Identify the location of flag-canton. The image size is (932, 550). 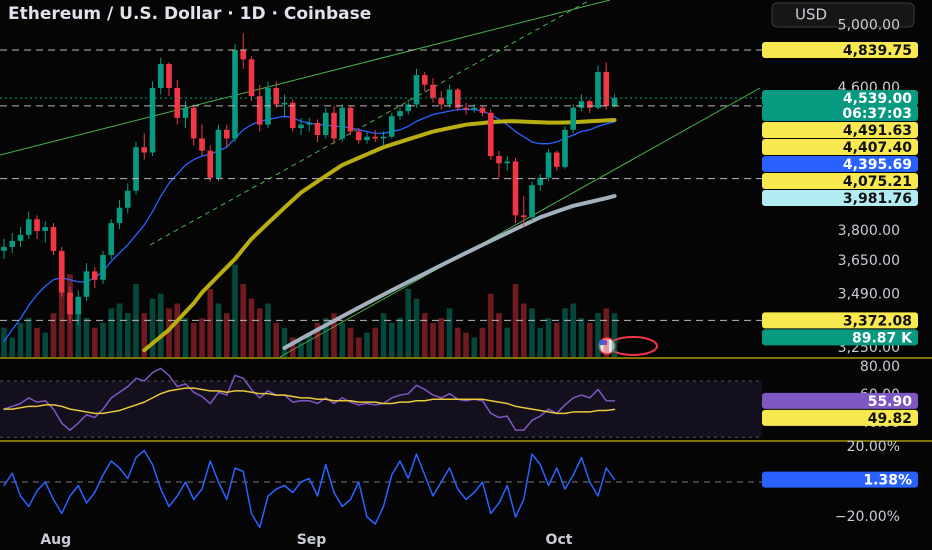
(603, 342).